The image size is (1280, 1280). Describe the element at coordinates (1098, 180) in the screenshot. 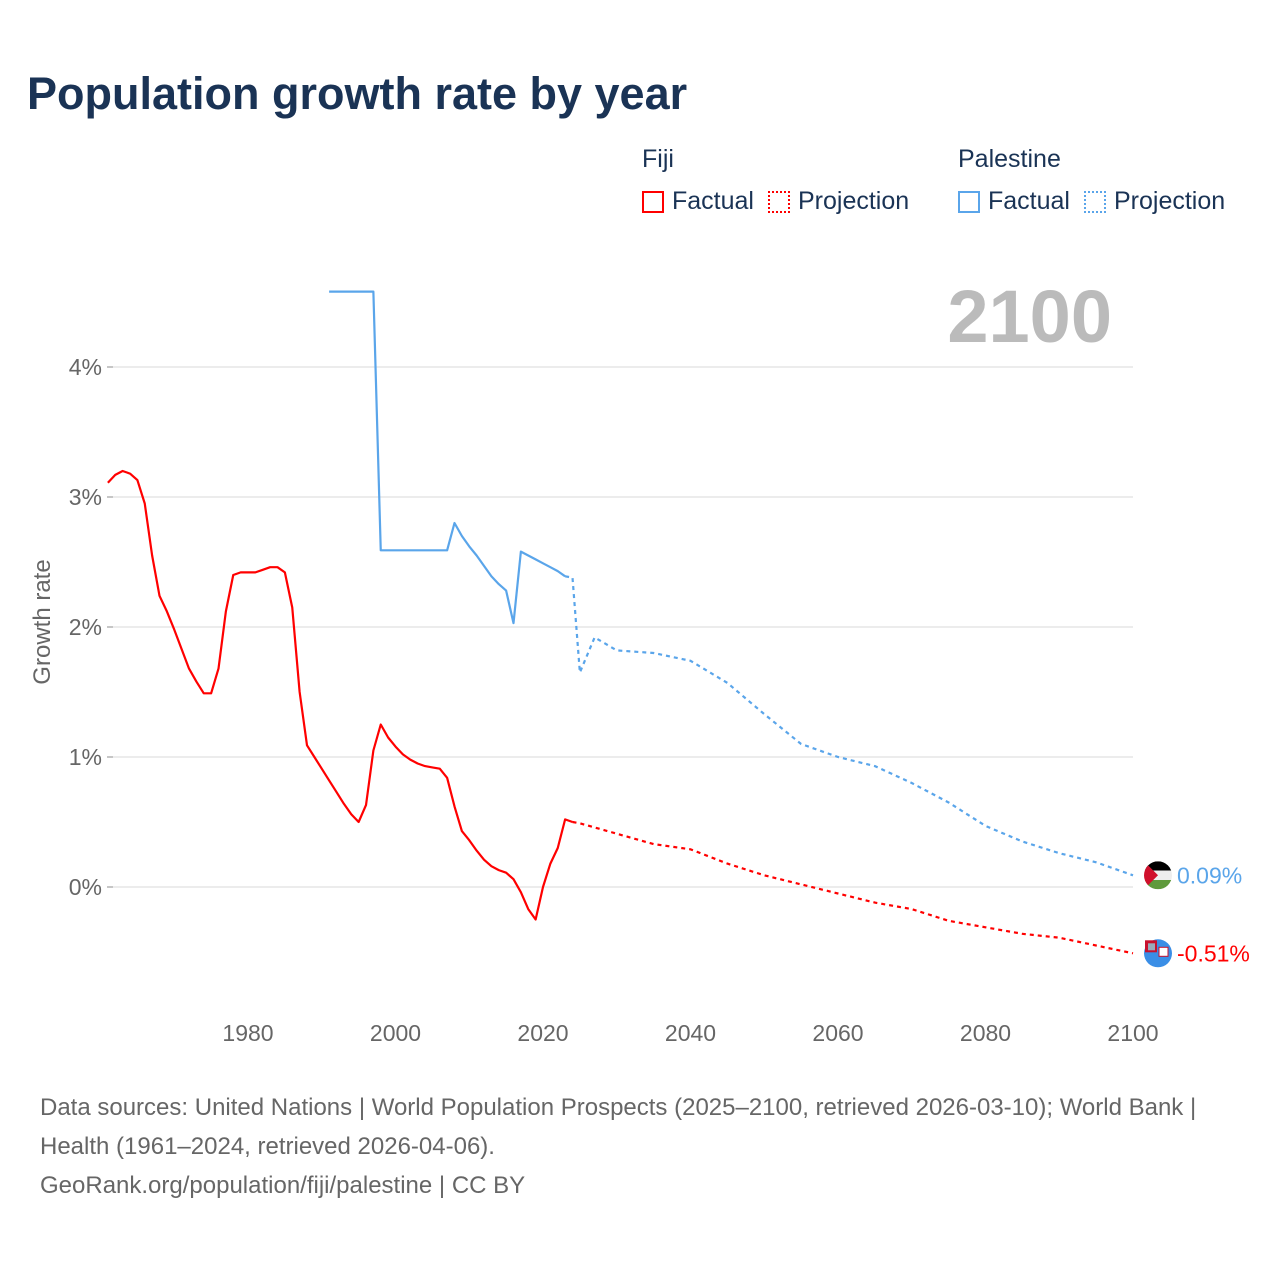

I see `legend-group-palestine: Palestine Factual Projection` at that location.